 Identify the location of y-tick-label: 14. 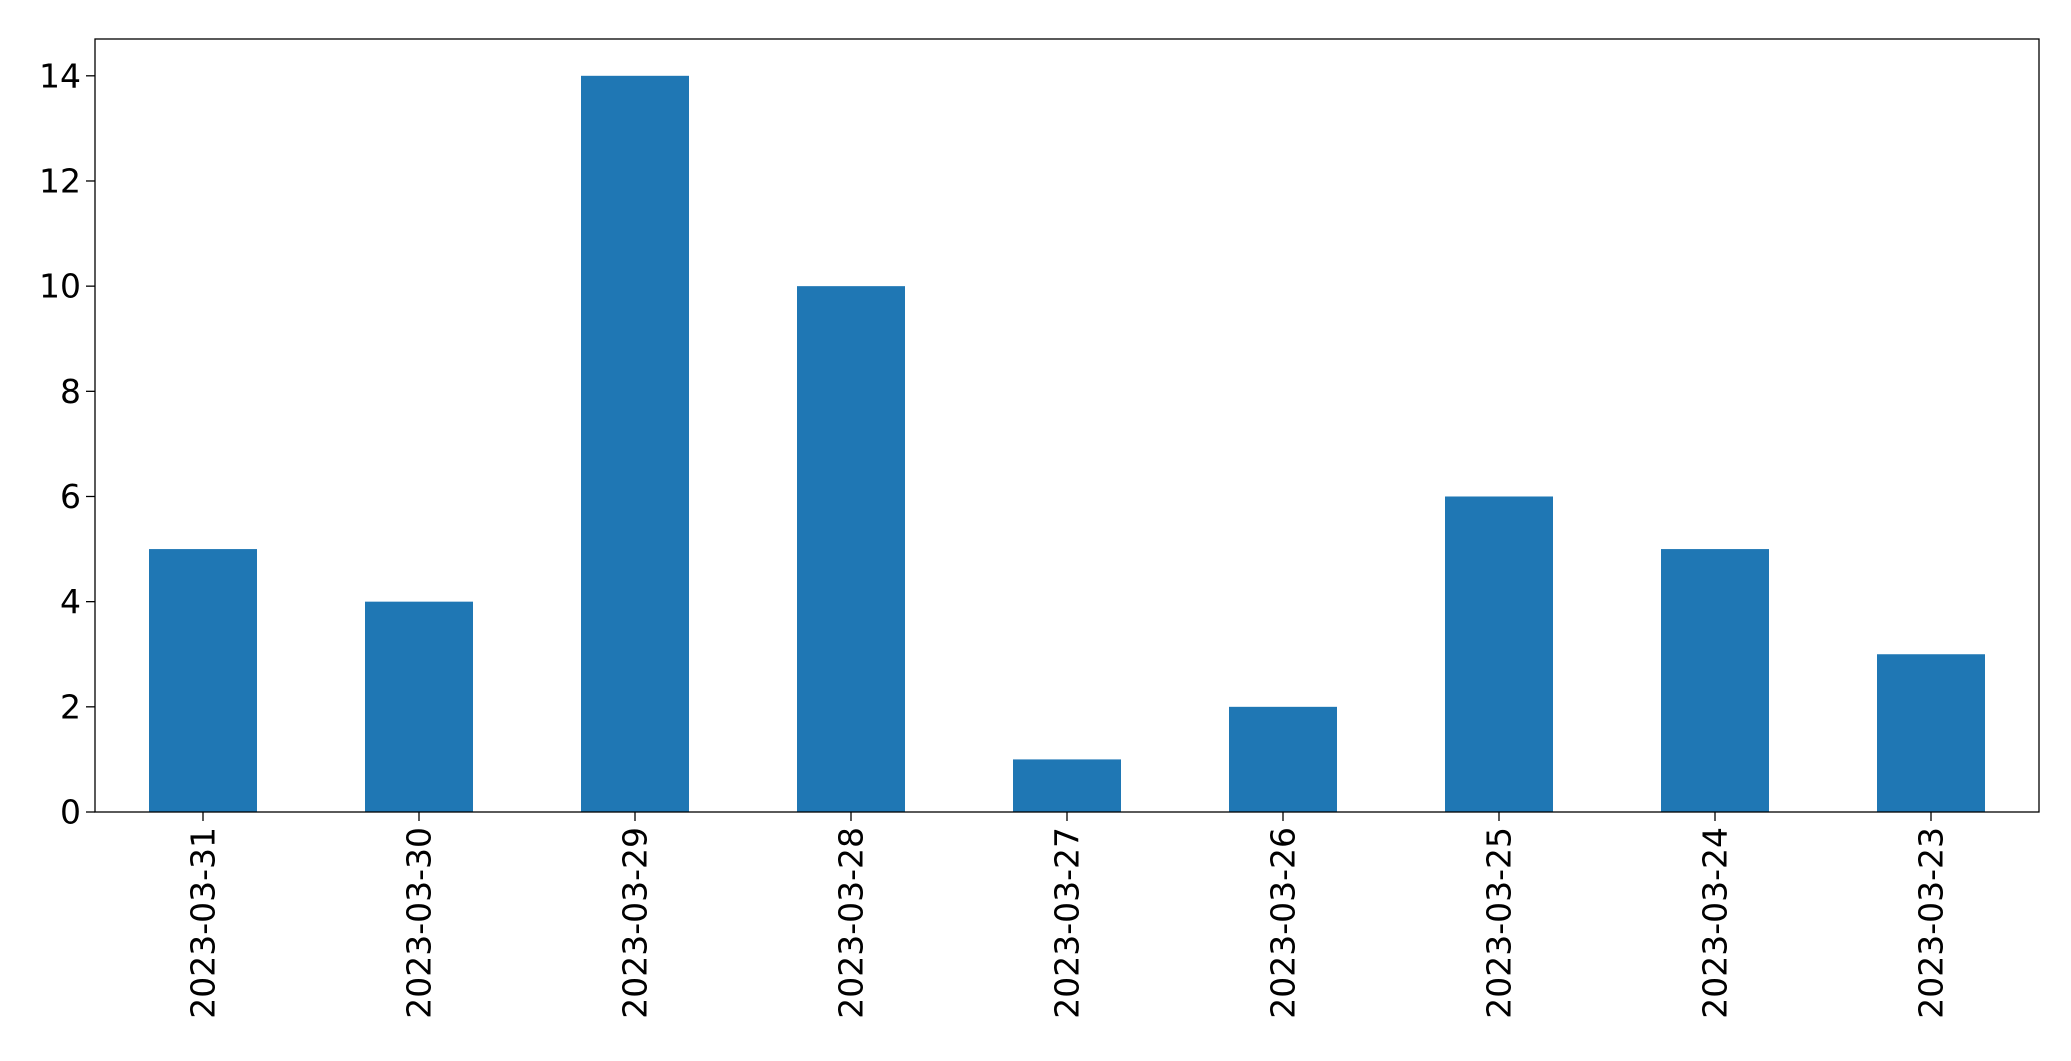
(60, 75).